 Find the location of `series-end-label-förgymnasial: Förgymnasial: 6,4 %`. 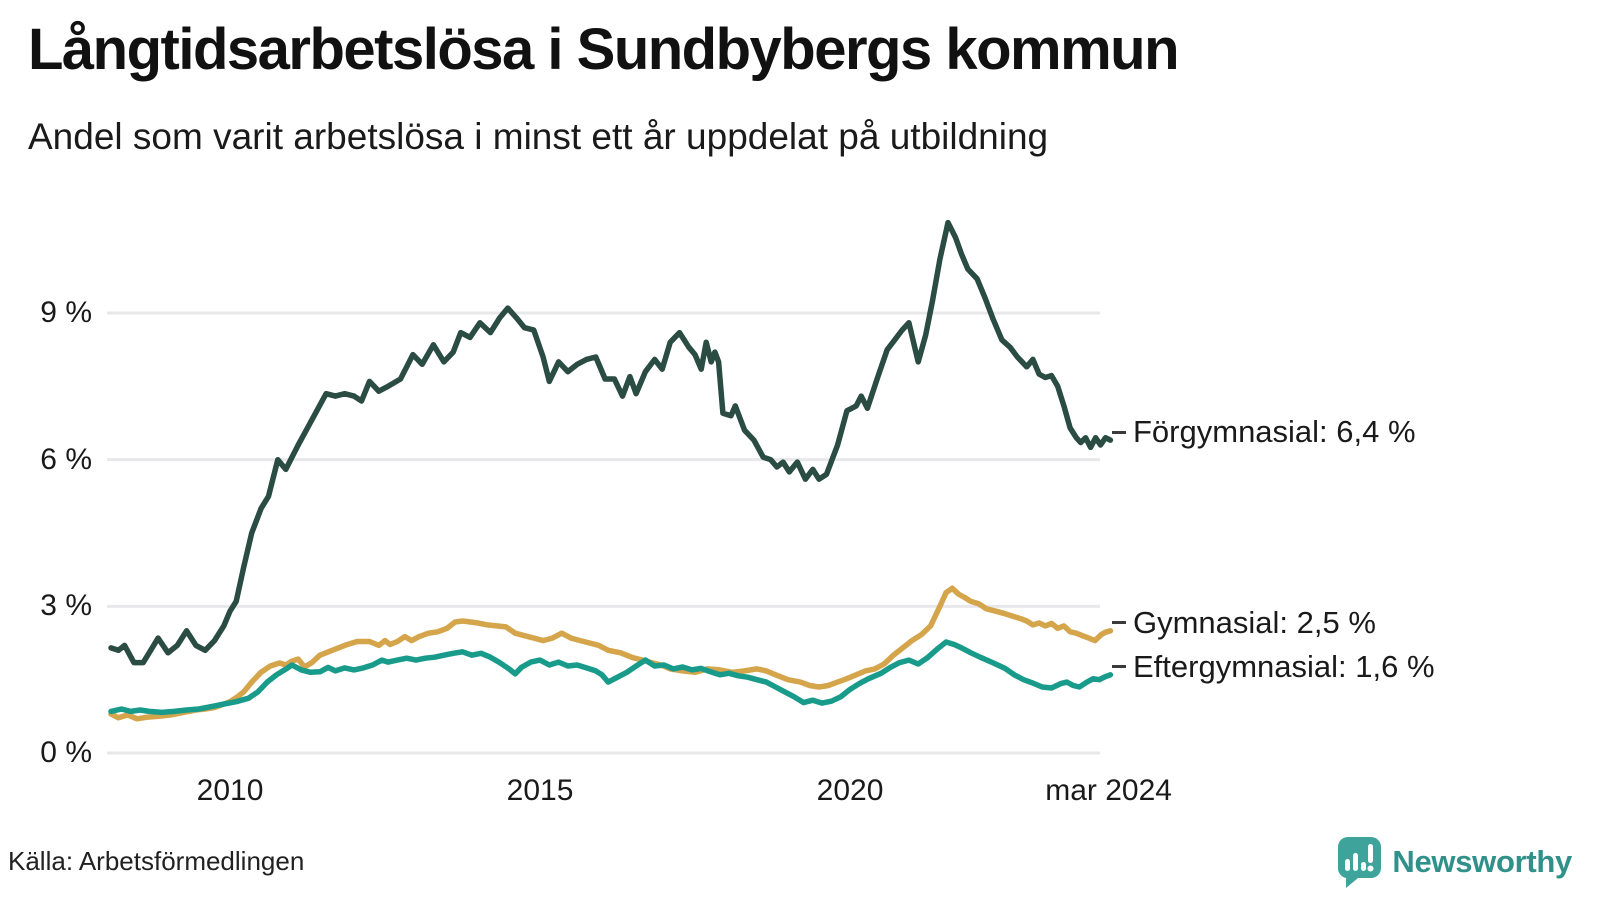

series-end-label-förgymnasial: Förgymnasial: 6,4 % is located at coordinates (1264, 432).